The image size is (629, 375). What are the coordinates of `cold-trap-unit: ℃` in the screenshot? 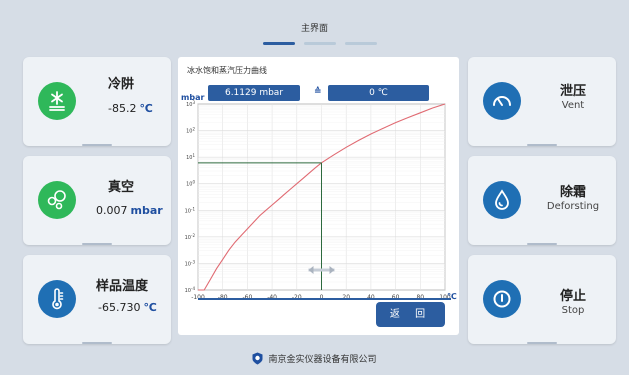 It's located at (146, 108).